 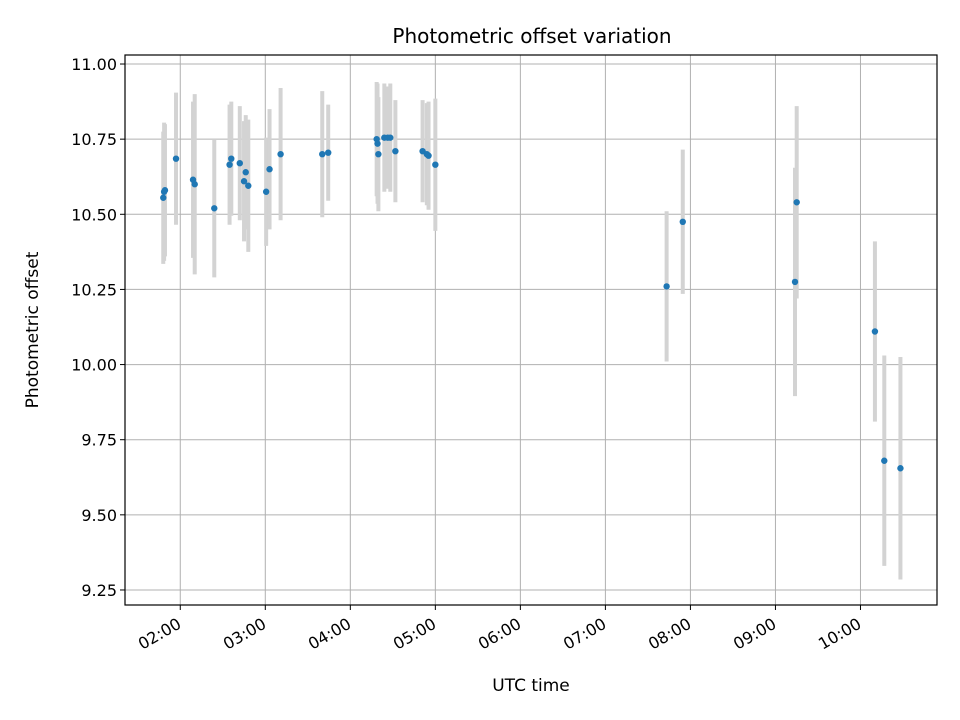 I want to click on chart-title: Photometric offset variation, so click(x=531, y=36).